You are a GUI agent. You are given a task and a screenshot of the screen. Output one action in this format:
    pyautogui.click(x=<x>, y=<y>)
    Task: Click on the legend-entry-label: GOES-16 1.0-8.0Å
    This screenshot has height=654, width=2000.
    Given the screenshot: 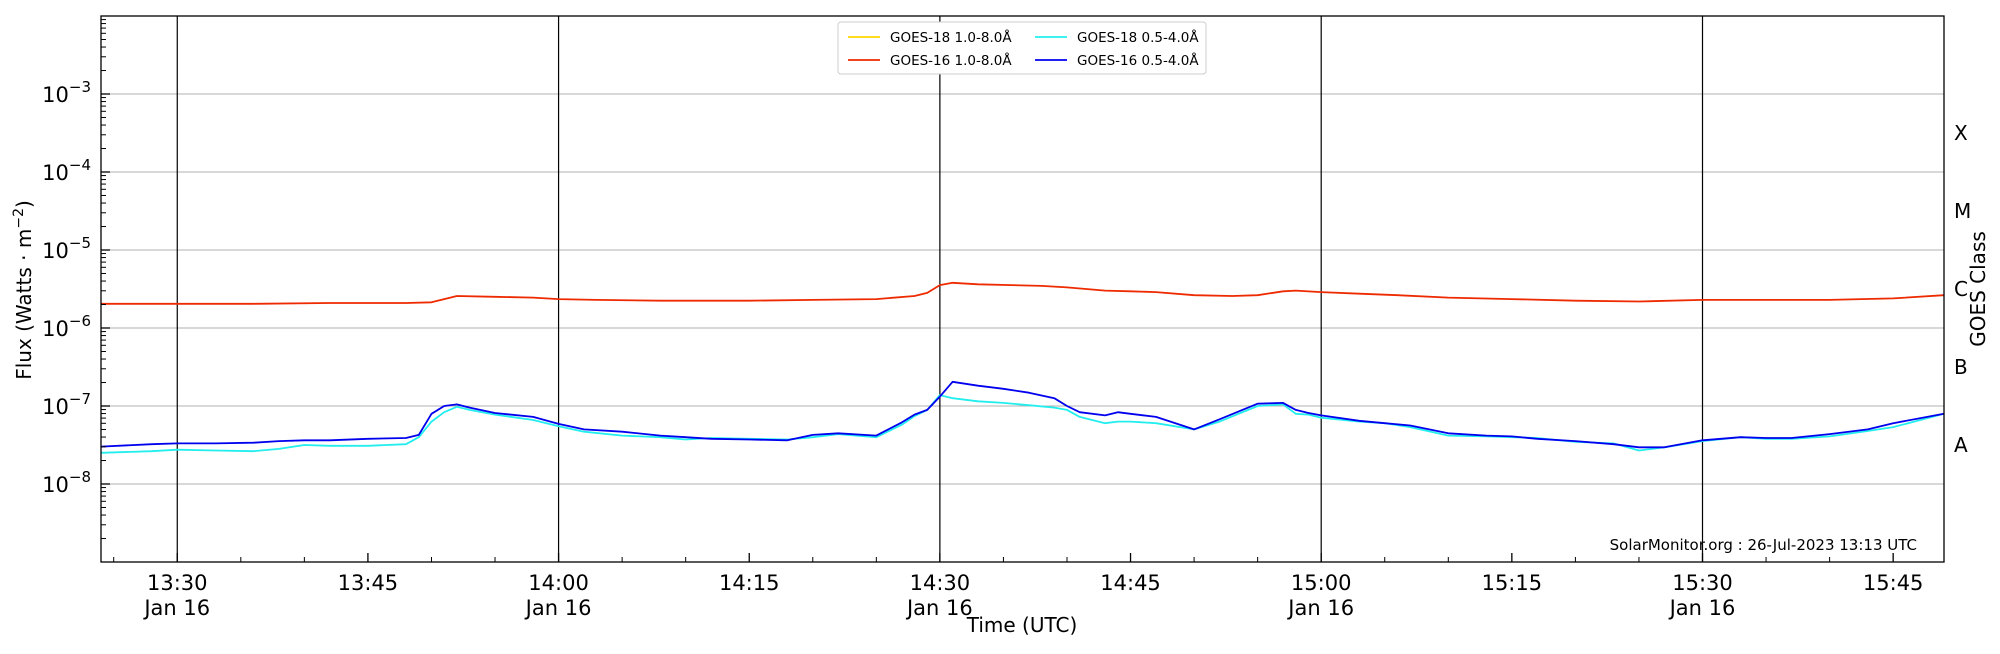 What is the action you would take?
    pyautogui.click(x=951, y=60)
    